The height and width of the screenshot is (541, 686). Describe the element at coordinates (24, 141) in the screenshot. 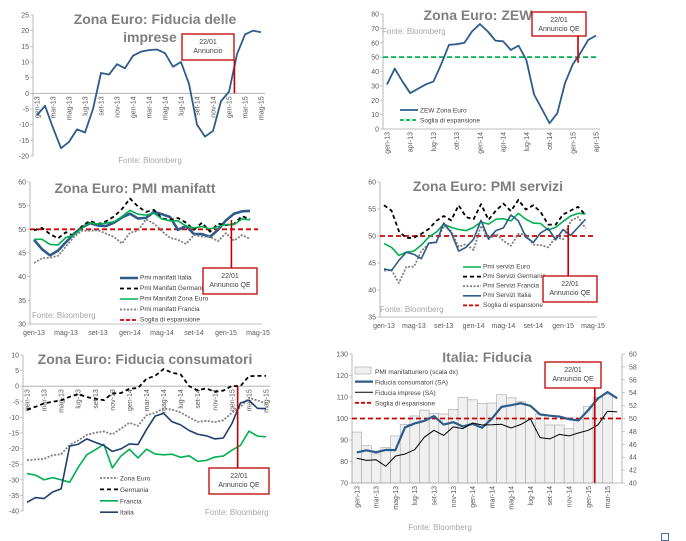

I see `y-tick-label: -15` at that location.